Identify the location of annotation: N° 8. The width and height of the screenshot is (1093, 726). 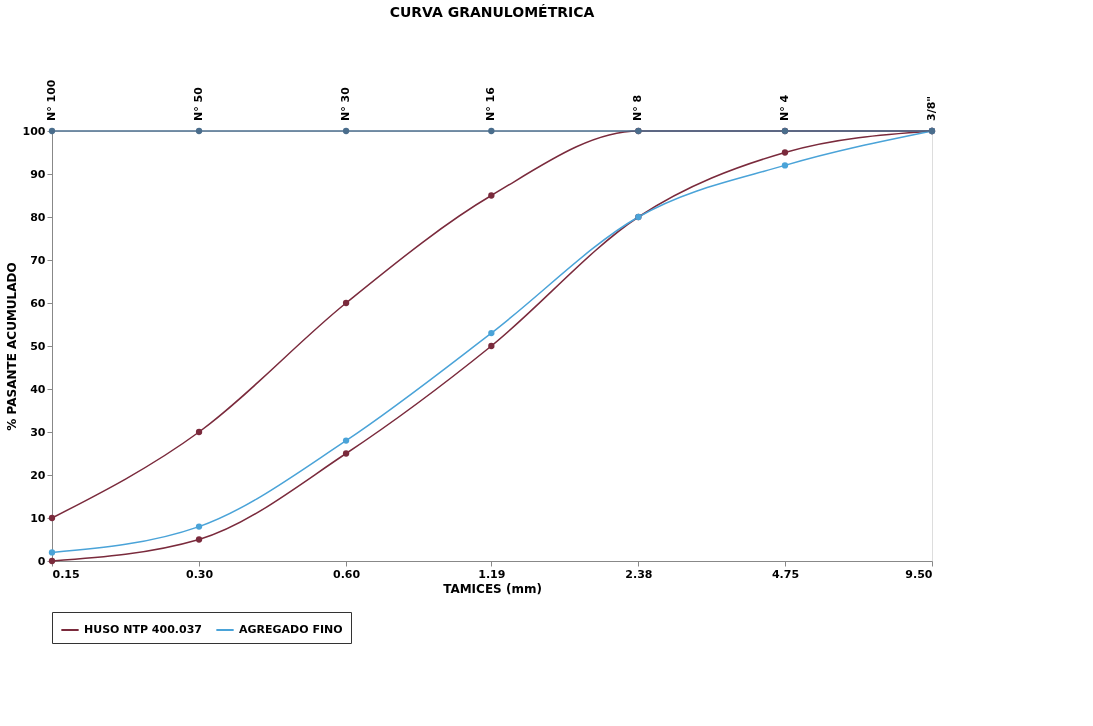
(638, 107).